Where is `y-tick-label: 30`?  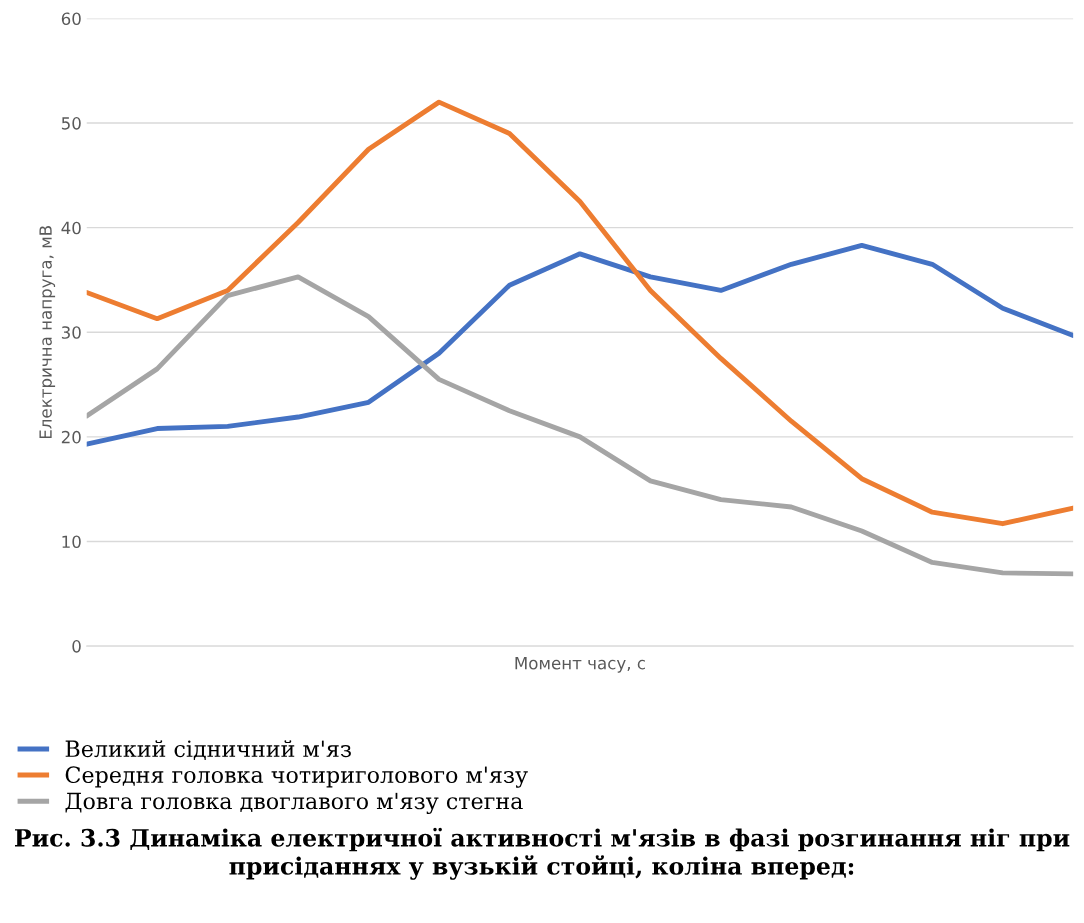
y-tick-label: 30 is located at coordinates (71, 332).